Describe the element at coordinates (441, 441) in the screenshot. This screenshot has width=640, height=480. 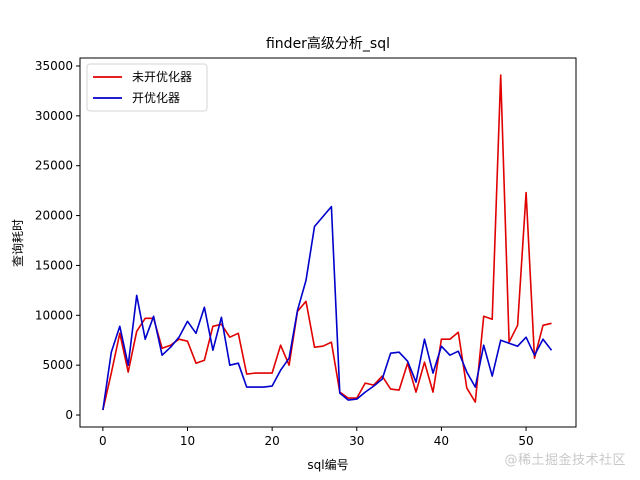
I see `x-tick-label: 40` at that location.